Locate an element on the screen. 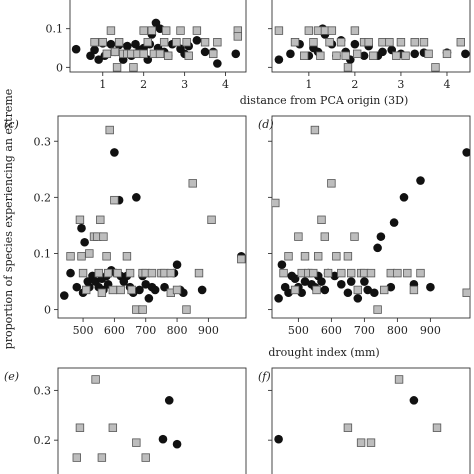  y-tick-label: 0.1 is located at coordinates (43, 253).